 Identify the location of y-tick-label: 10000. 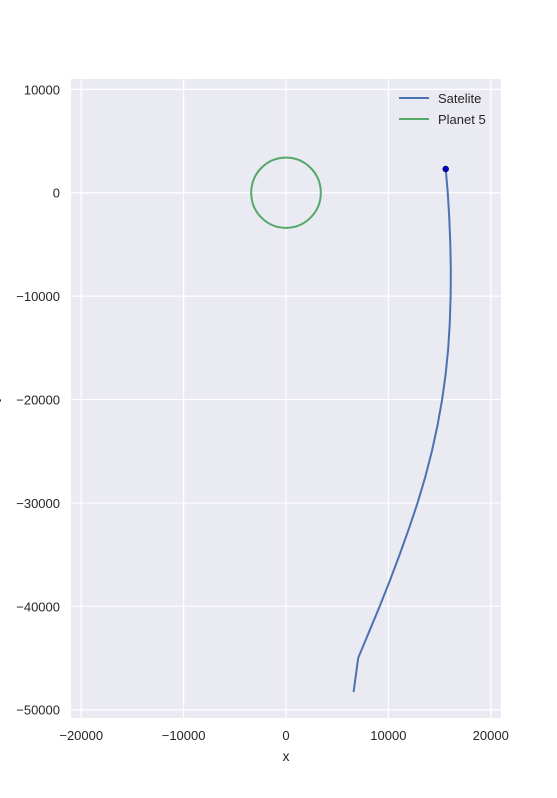
(42, 89).